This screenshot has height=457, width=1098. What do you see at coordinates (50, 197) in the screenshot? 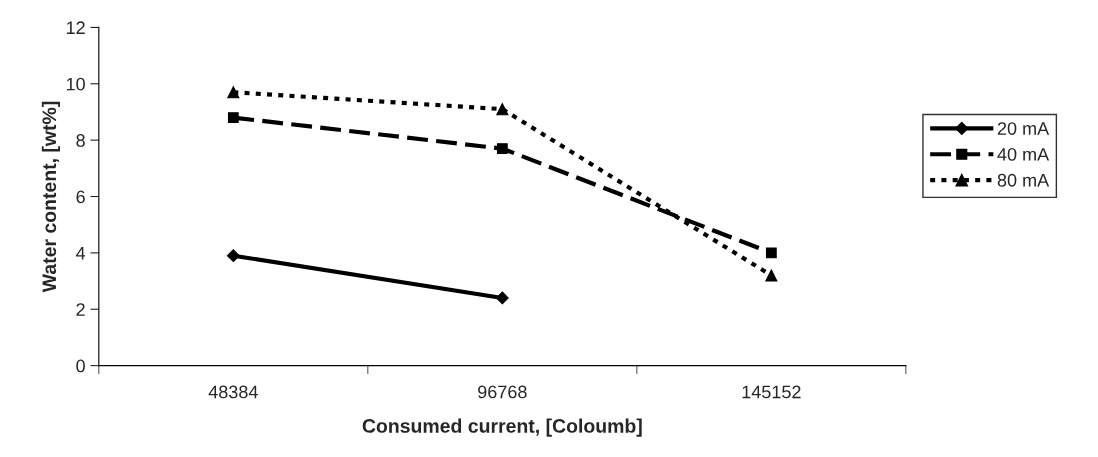
I see `y-axis-title: Water content, [wt%]` at bounding box center [50, 197].